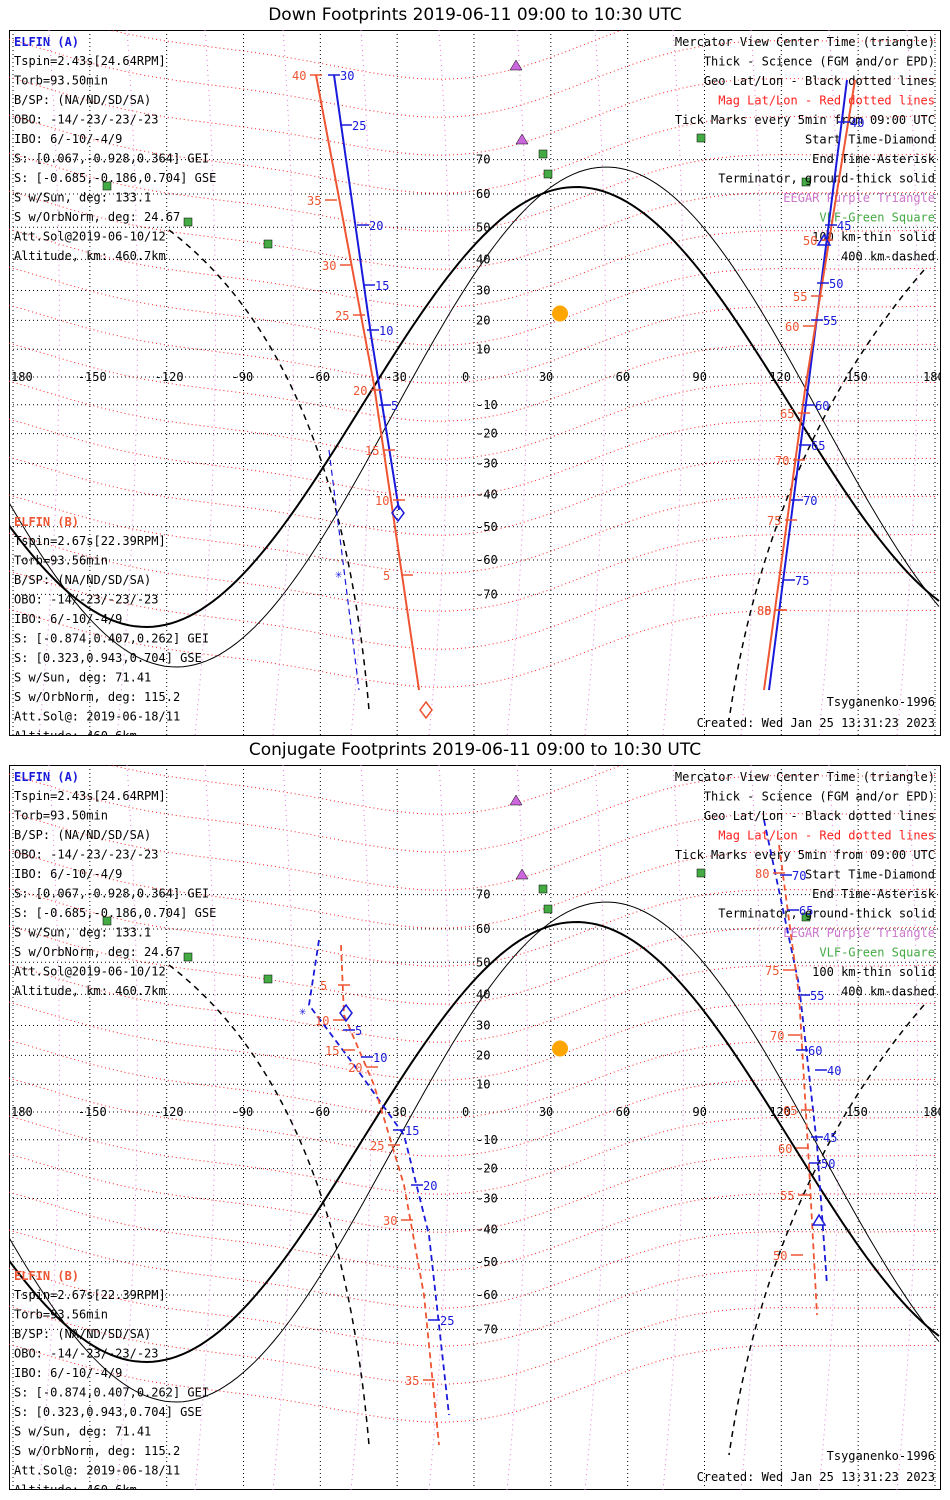  I want to click on legend-line: End Time-Asterisk, so click(874, 159).